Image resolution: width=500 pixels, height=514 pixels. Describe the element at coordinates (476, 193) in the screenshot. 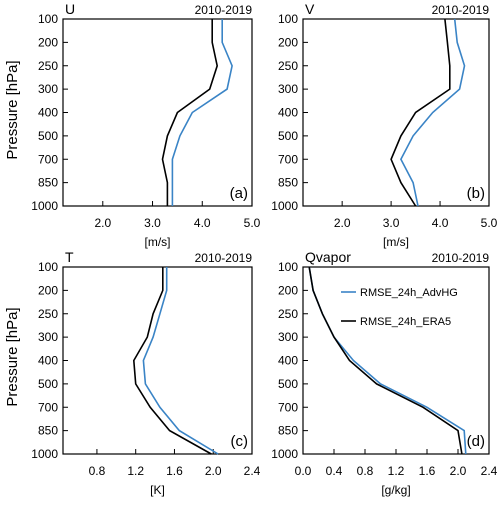

I see `panel-tag: (b)` at that location.